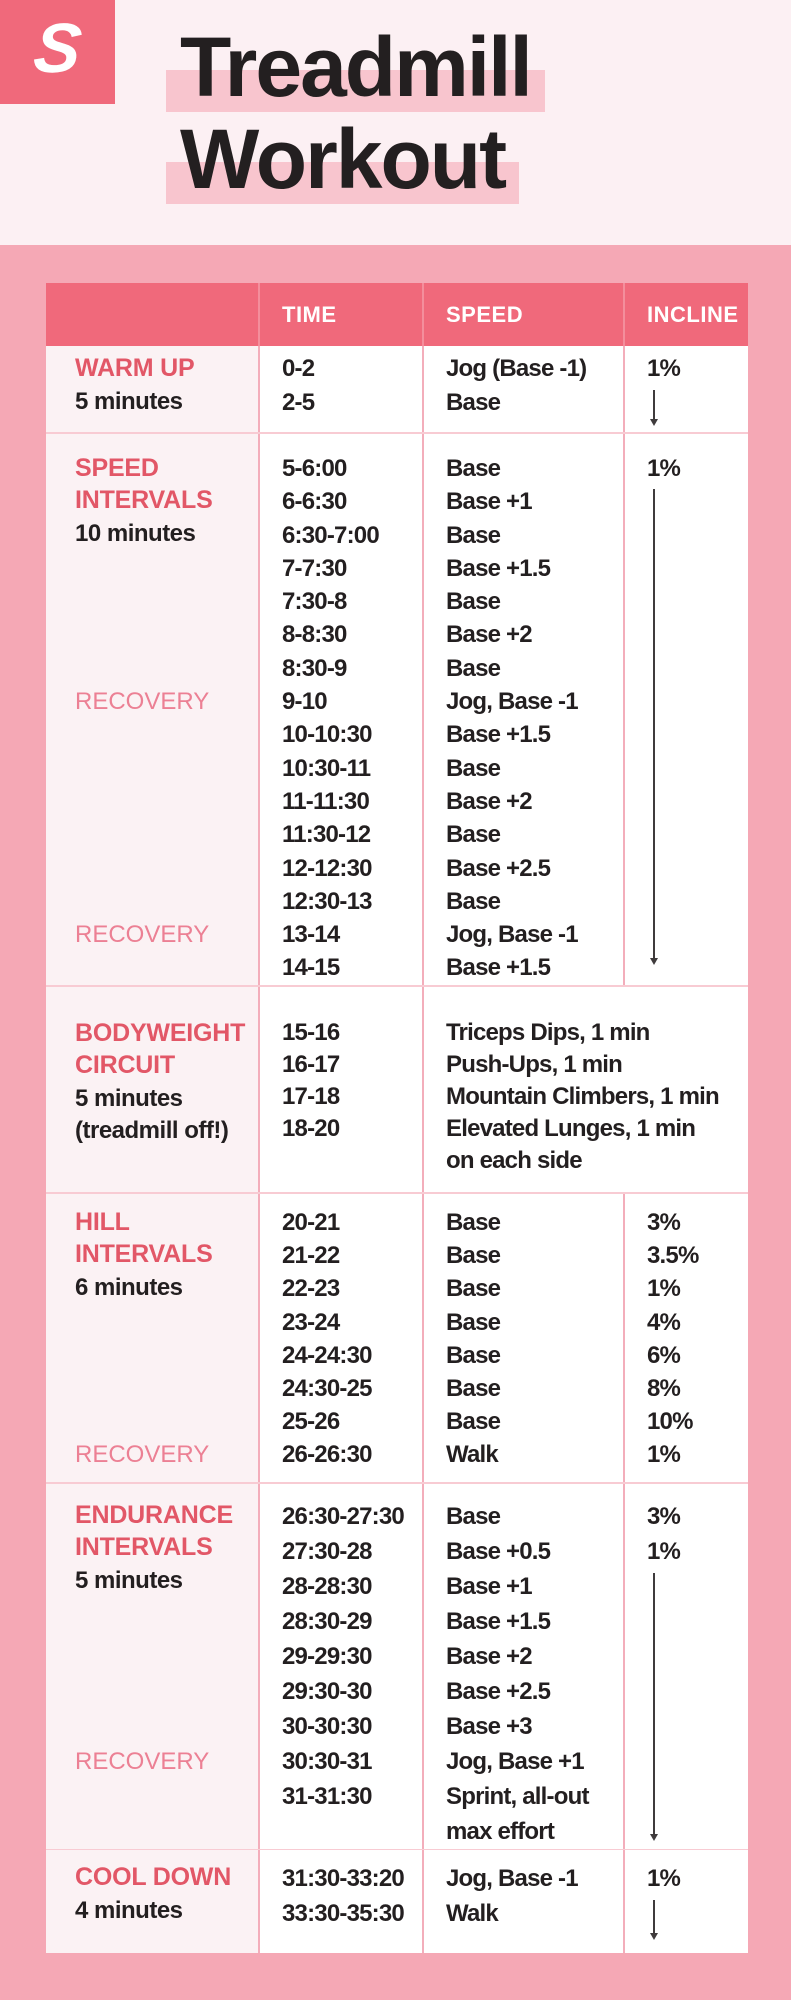 Image resolution: width=791 pixels, height=2000 pixels. I want to click on speed-cell: Jog (Base -1) Base, so click(522, 389).